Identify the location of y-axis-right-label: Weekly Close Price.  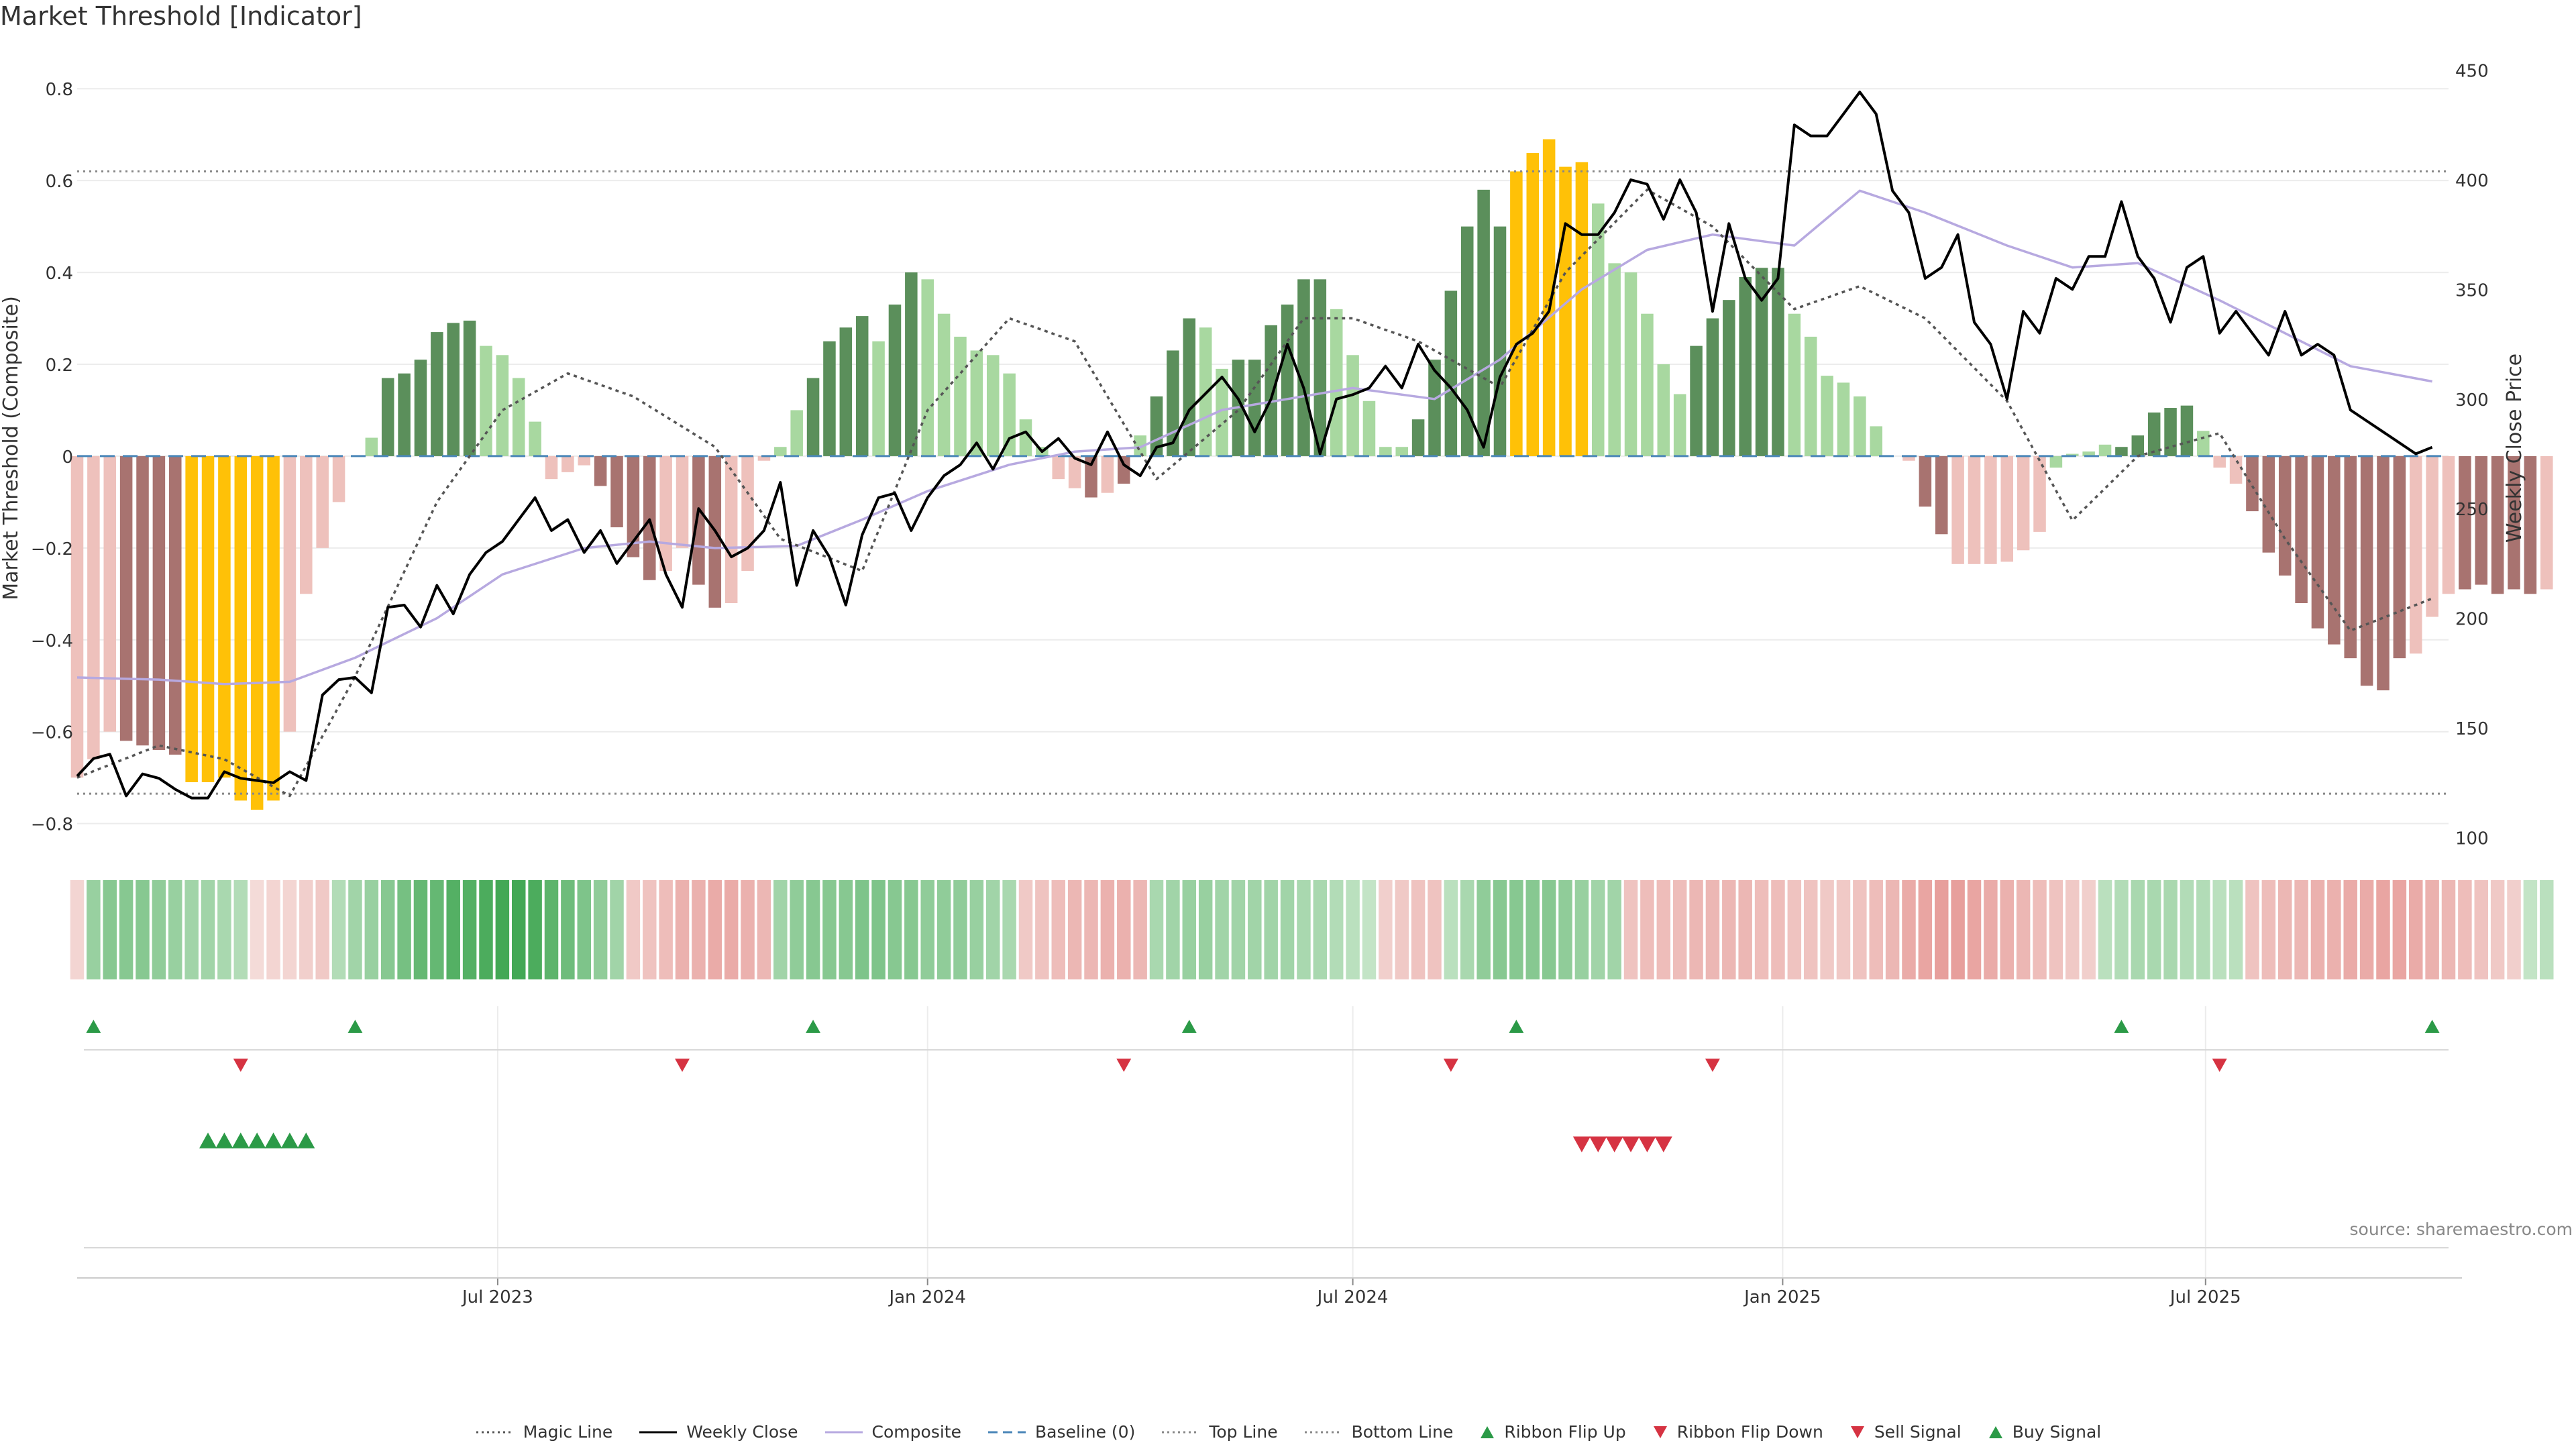
(2514, 448).